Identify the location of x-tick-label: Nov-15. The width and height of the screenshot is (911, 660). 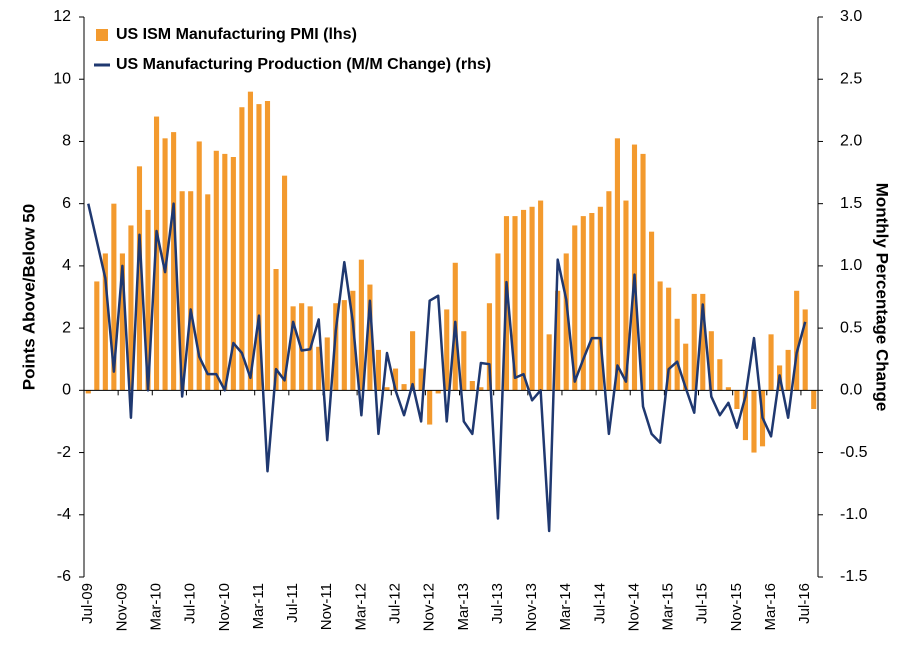
(736, 607).